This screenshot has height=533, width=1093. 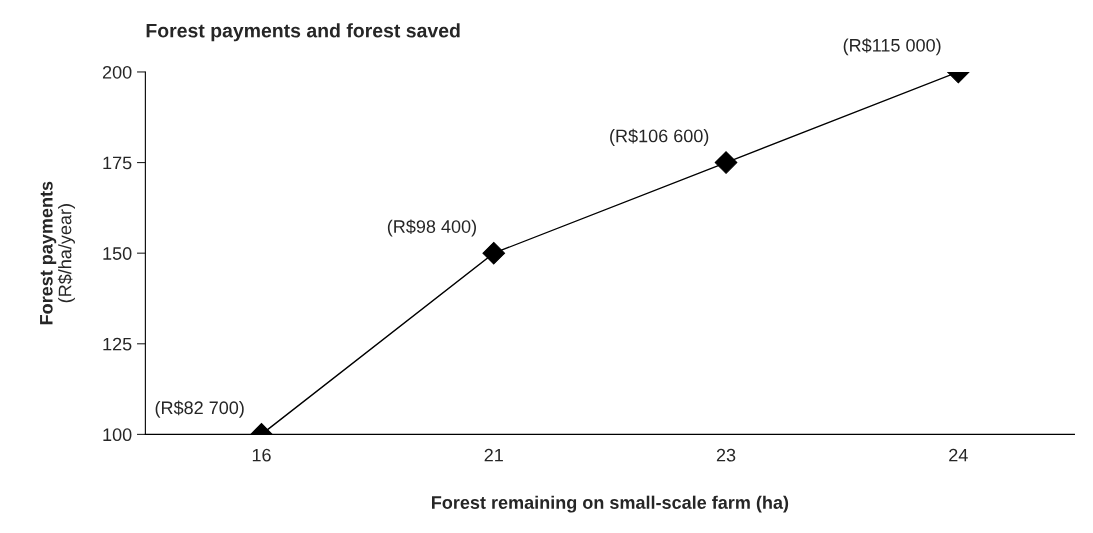 What do you see at coordinates (117, 435) in the screenshot?
I see `y-tick-label: 100` at bounding box center [117, 435].